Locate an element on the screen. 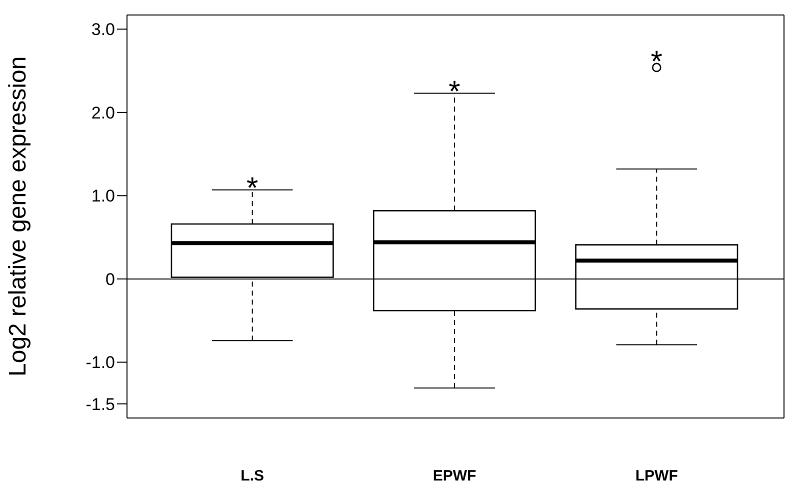 The width and height of the screenshot is (786, 483). y-axis-title: Log2 relative gene expression is located at coordinates (18, 216).